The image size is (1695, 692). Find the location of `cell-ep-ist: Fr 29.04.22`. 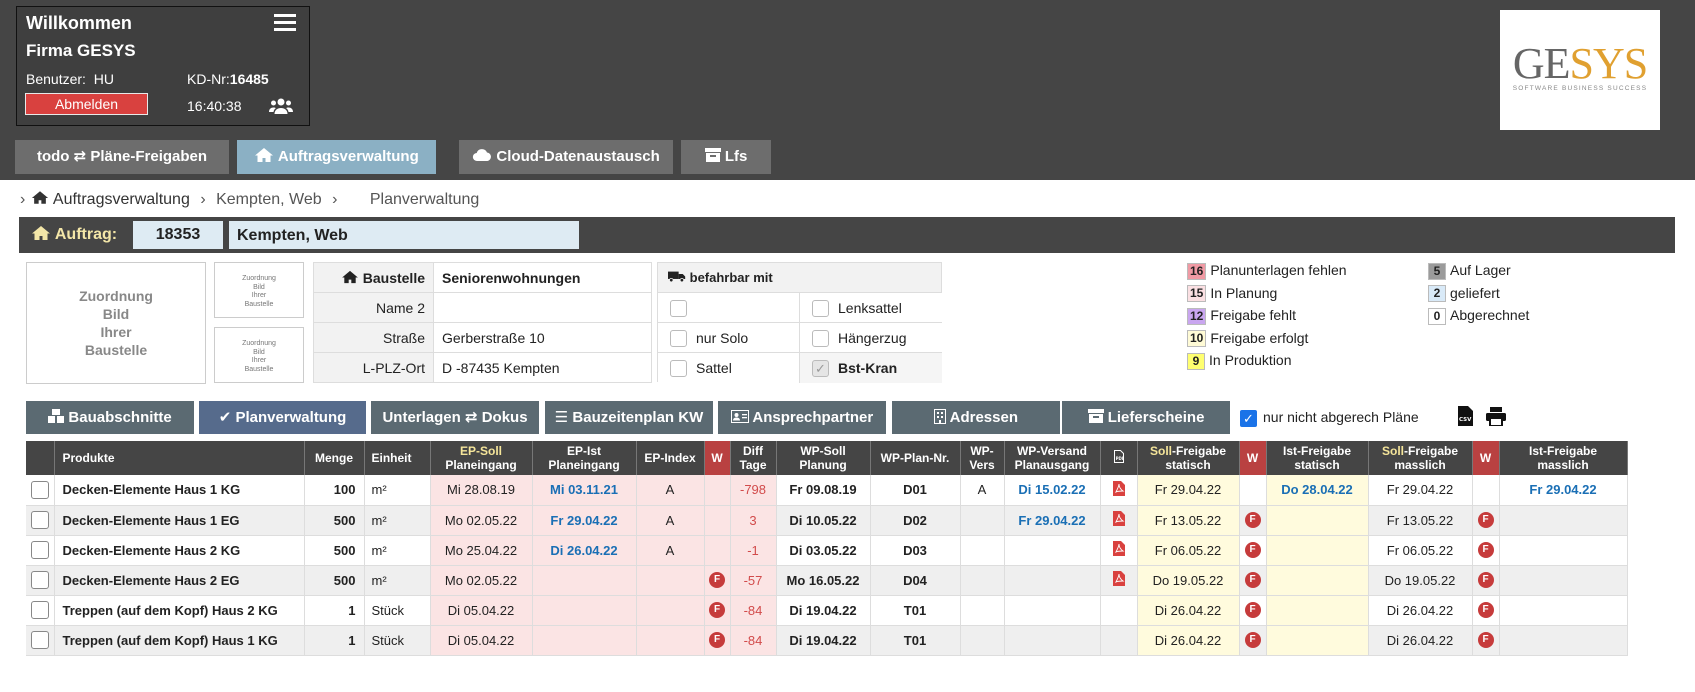

cell-ep-ist: Fr 29.04.22 is located at coordinates (584, 520).